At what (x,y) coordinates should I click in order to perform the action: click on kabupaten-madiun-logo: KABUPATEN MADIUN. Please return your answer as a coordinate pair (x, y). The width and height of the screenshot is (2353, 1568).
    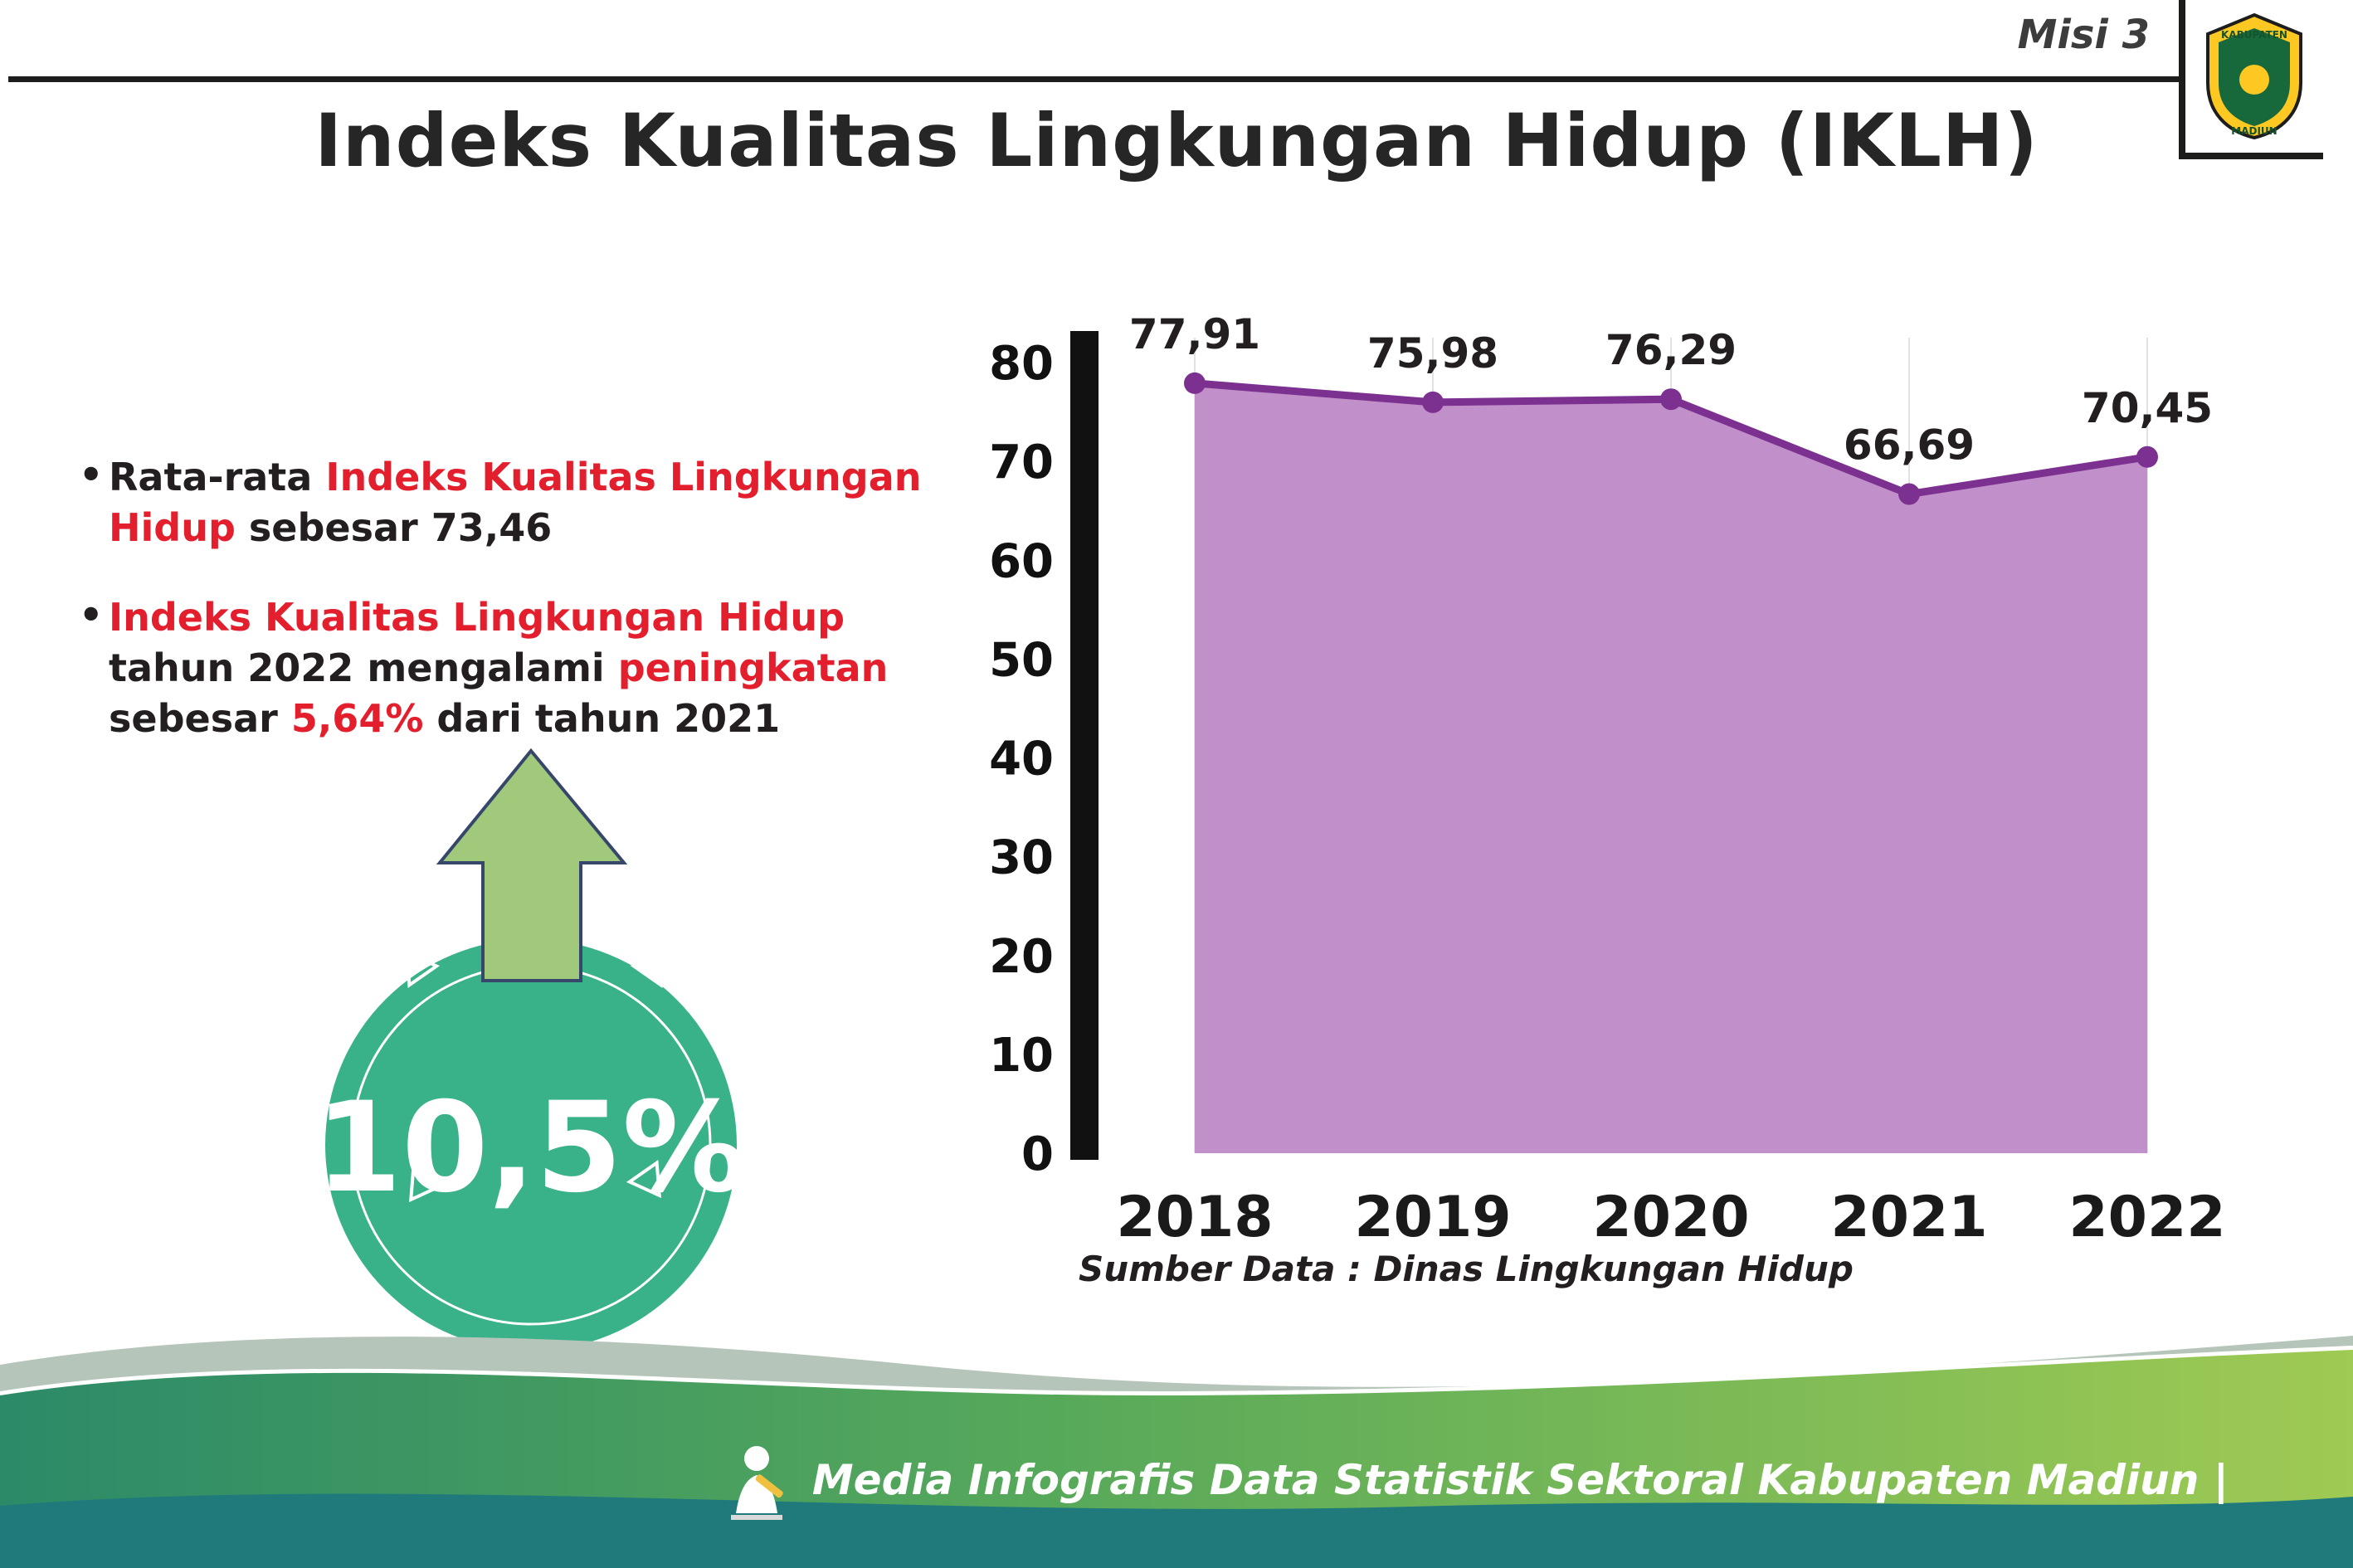
    Looking at the image, I should click on (2254, 76).